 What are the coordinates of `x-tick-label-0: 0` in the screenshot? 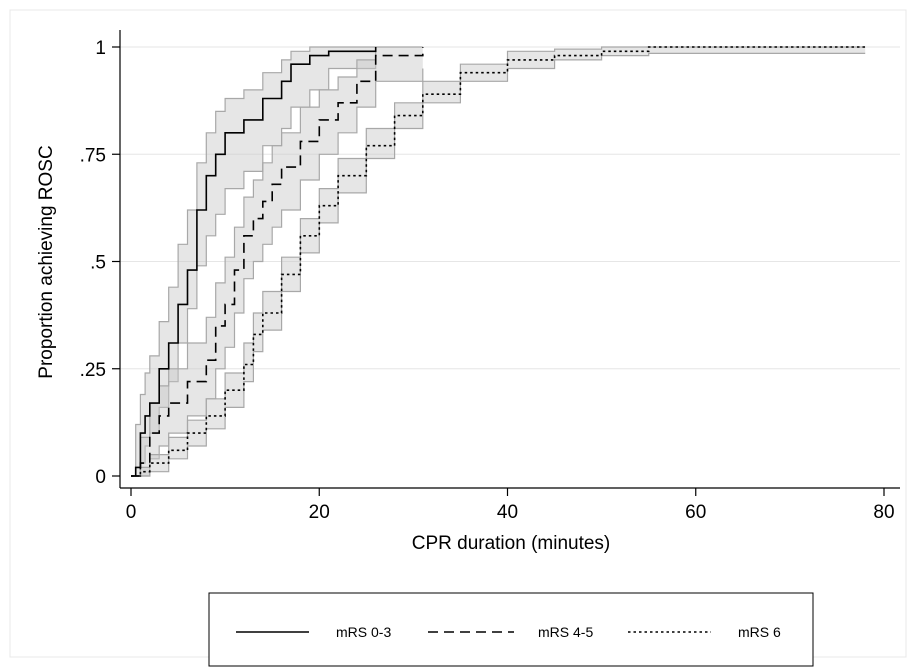 It's located at (131, 512).